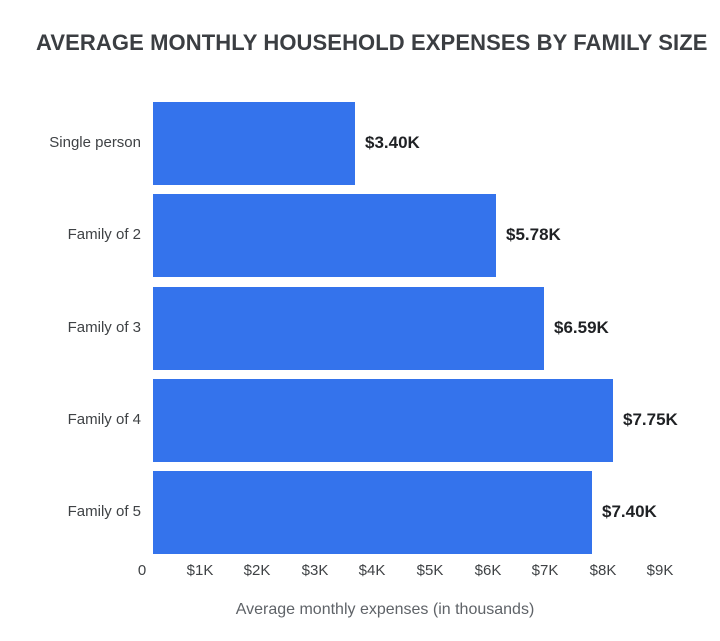  I want to click on x-tick-label: $8K, so click(603, 570).